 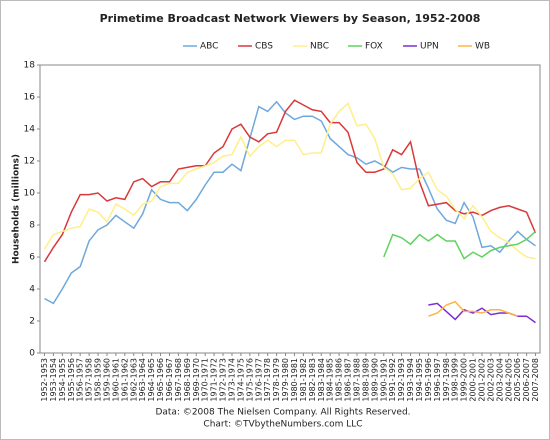 I want to click on y-tick-label: 6, so click(x=32, y=258).